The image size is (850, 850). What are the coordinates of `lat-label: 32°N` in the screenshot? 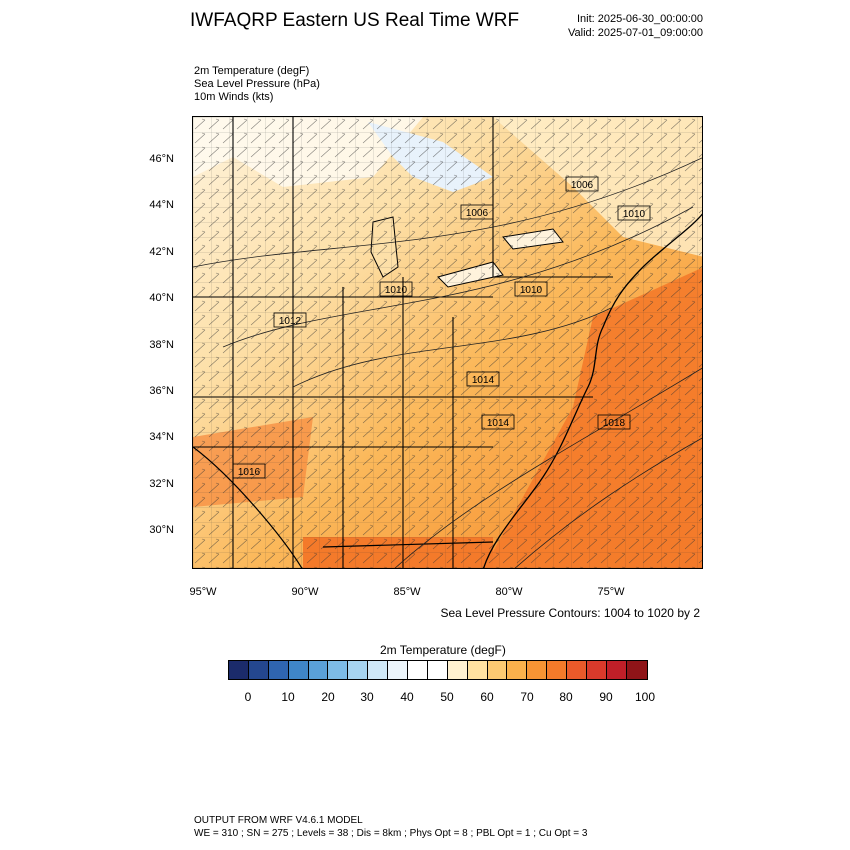 It's located at (161, 484).